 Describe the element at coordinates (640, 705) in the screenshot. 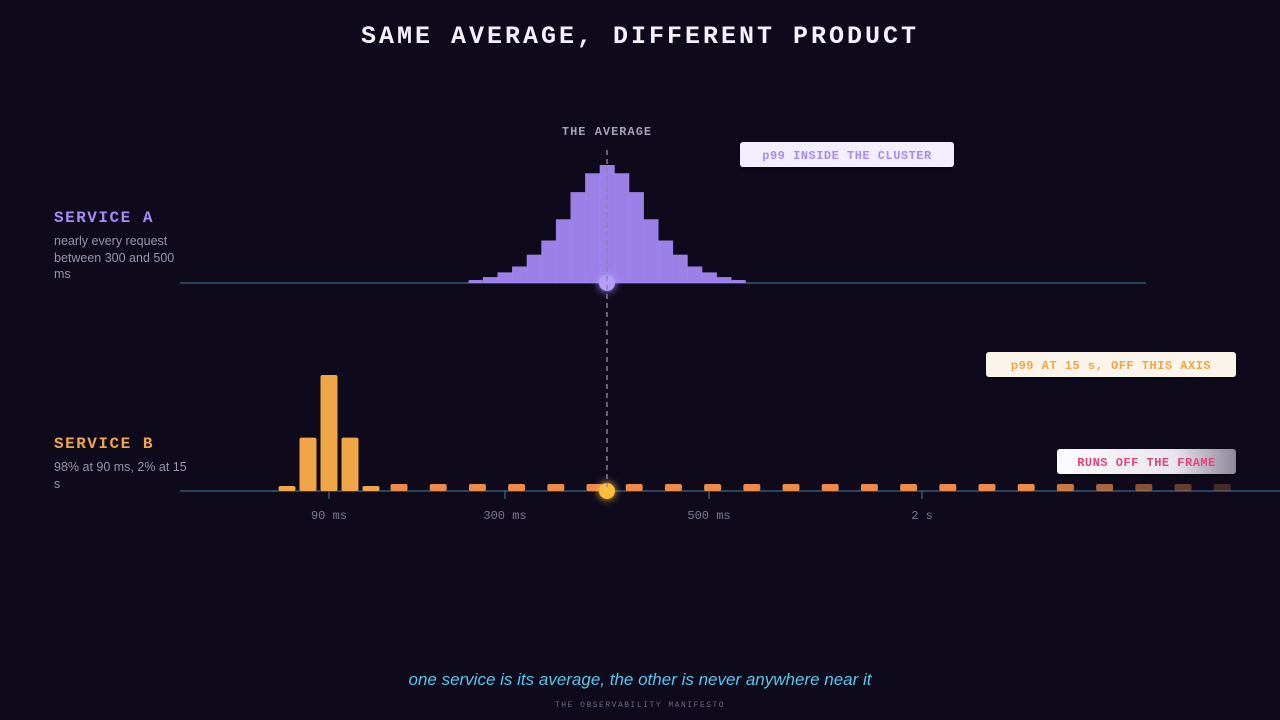

I see `footer-brand: THE OBSERVABILITY MANIFESTO` at that location.